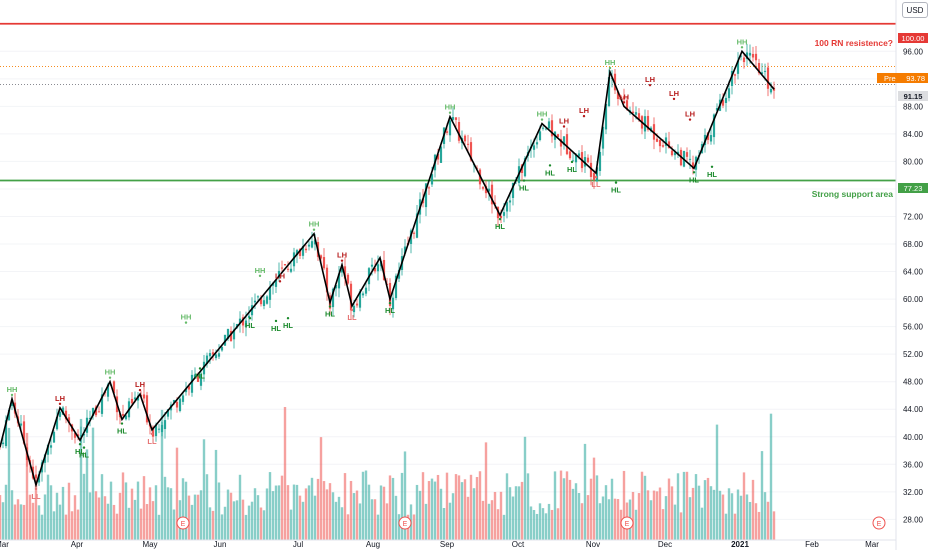 Image resolution: width=932 pixels, height=550 pixels. What do you see at coordinates (913, 106) in the screenshot?
I see `price-tick-label: 88.00` at bounding box center [913, 106].